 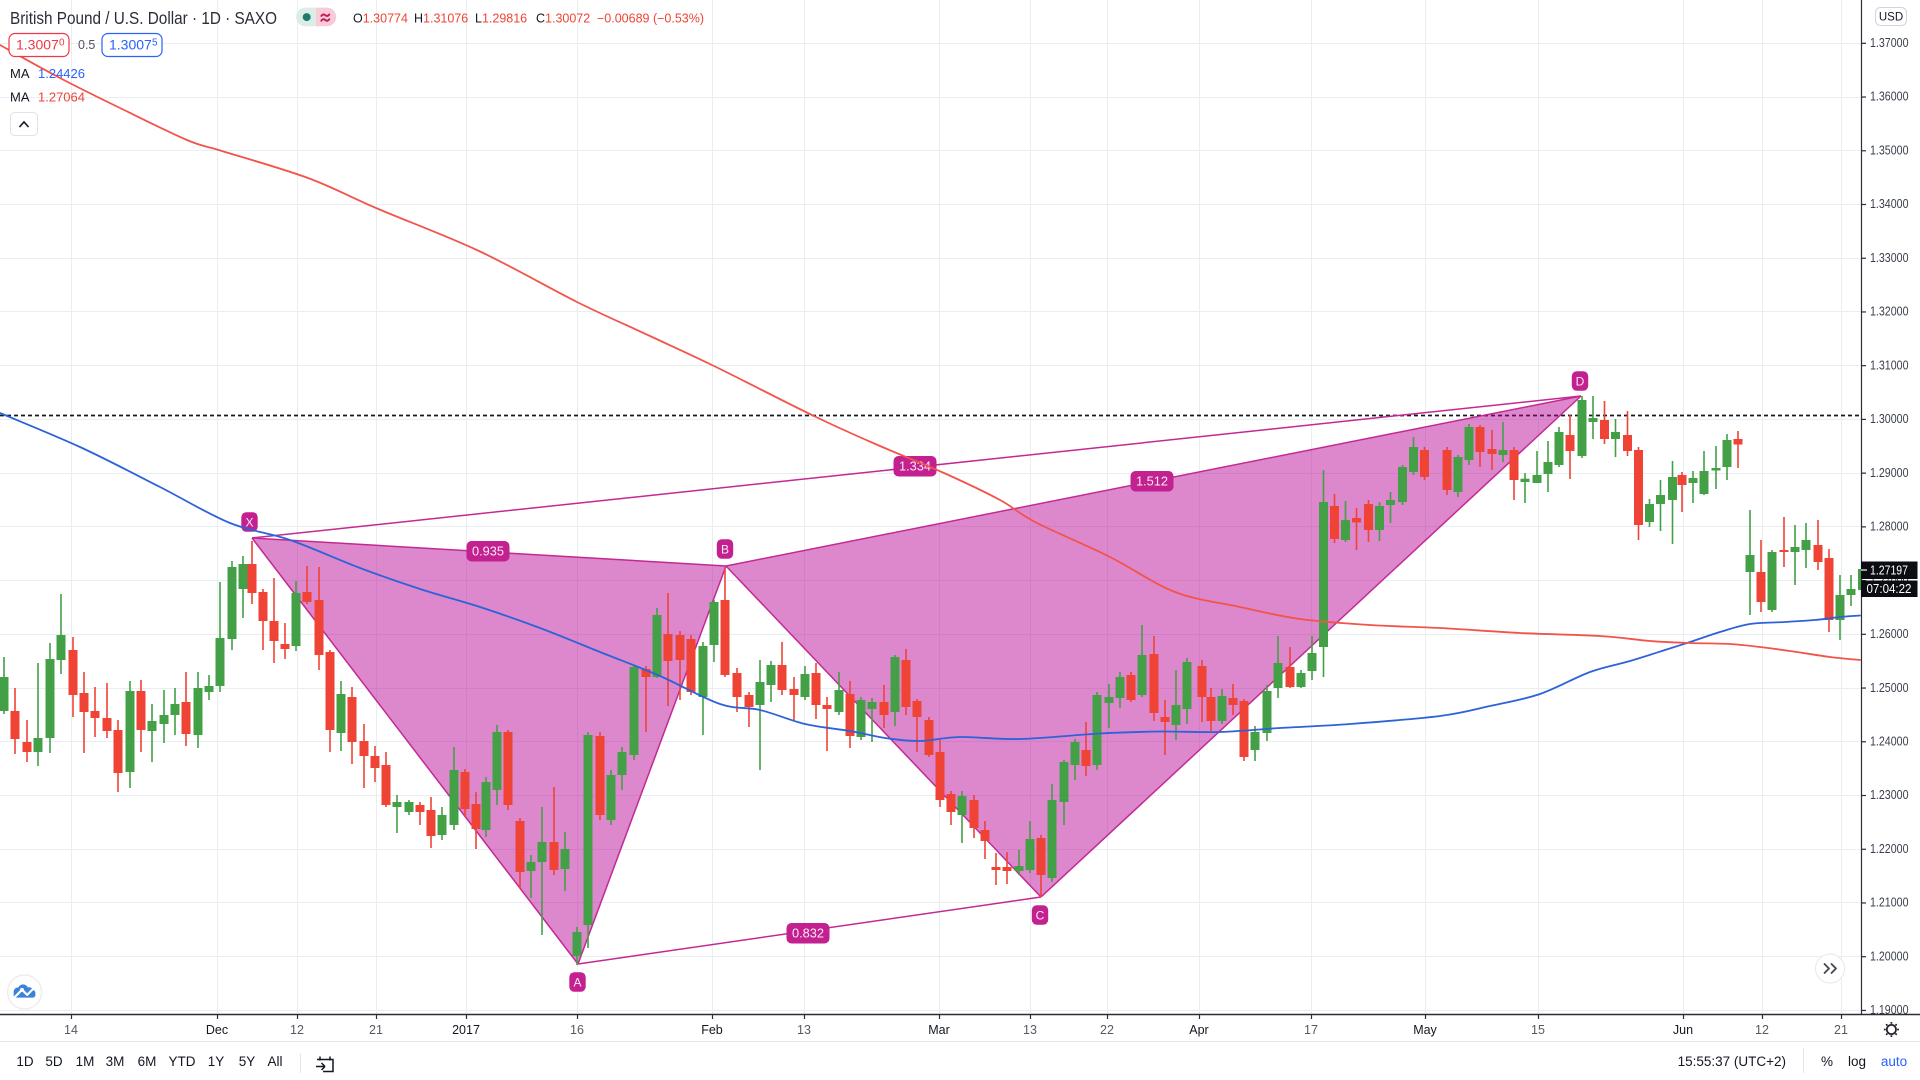 I want to click on svg-text: 0.5, so click(x=86, y=45).